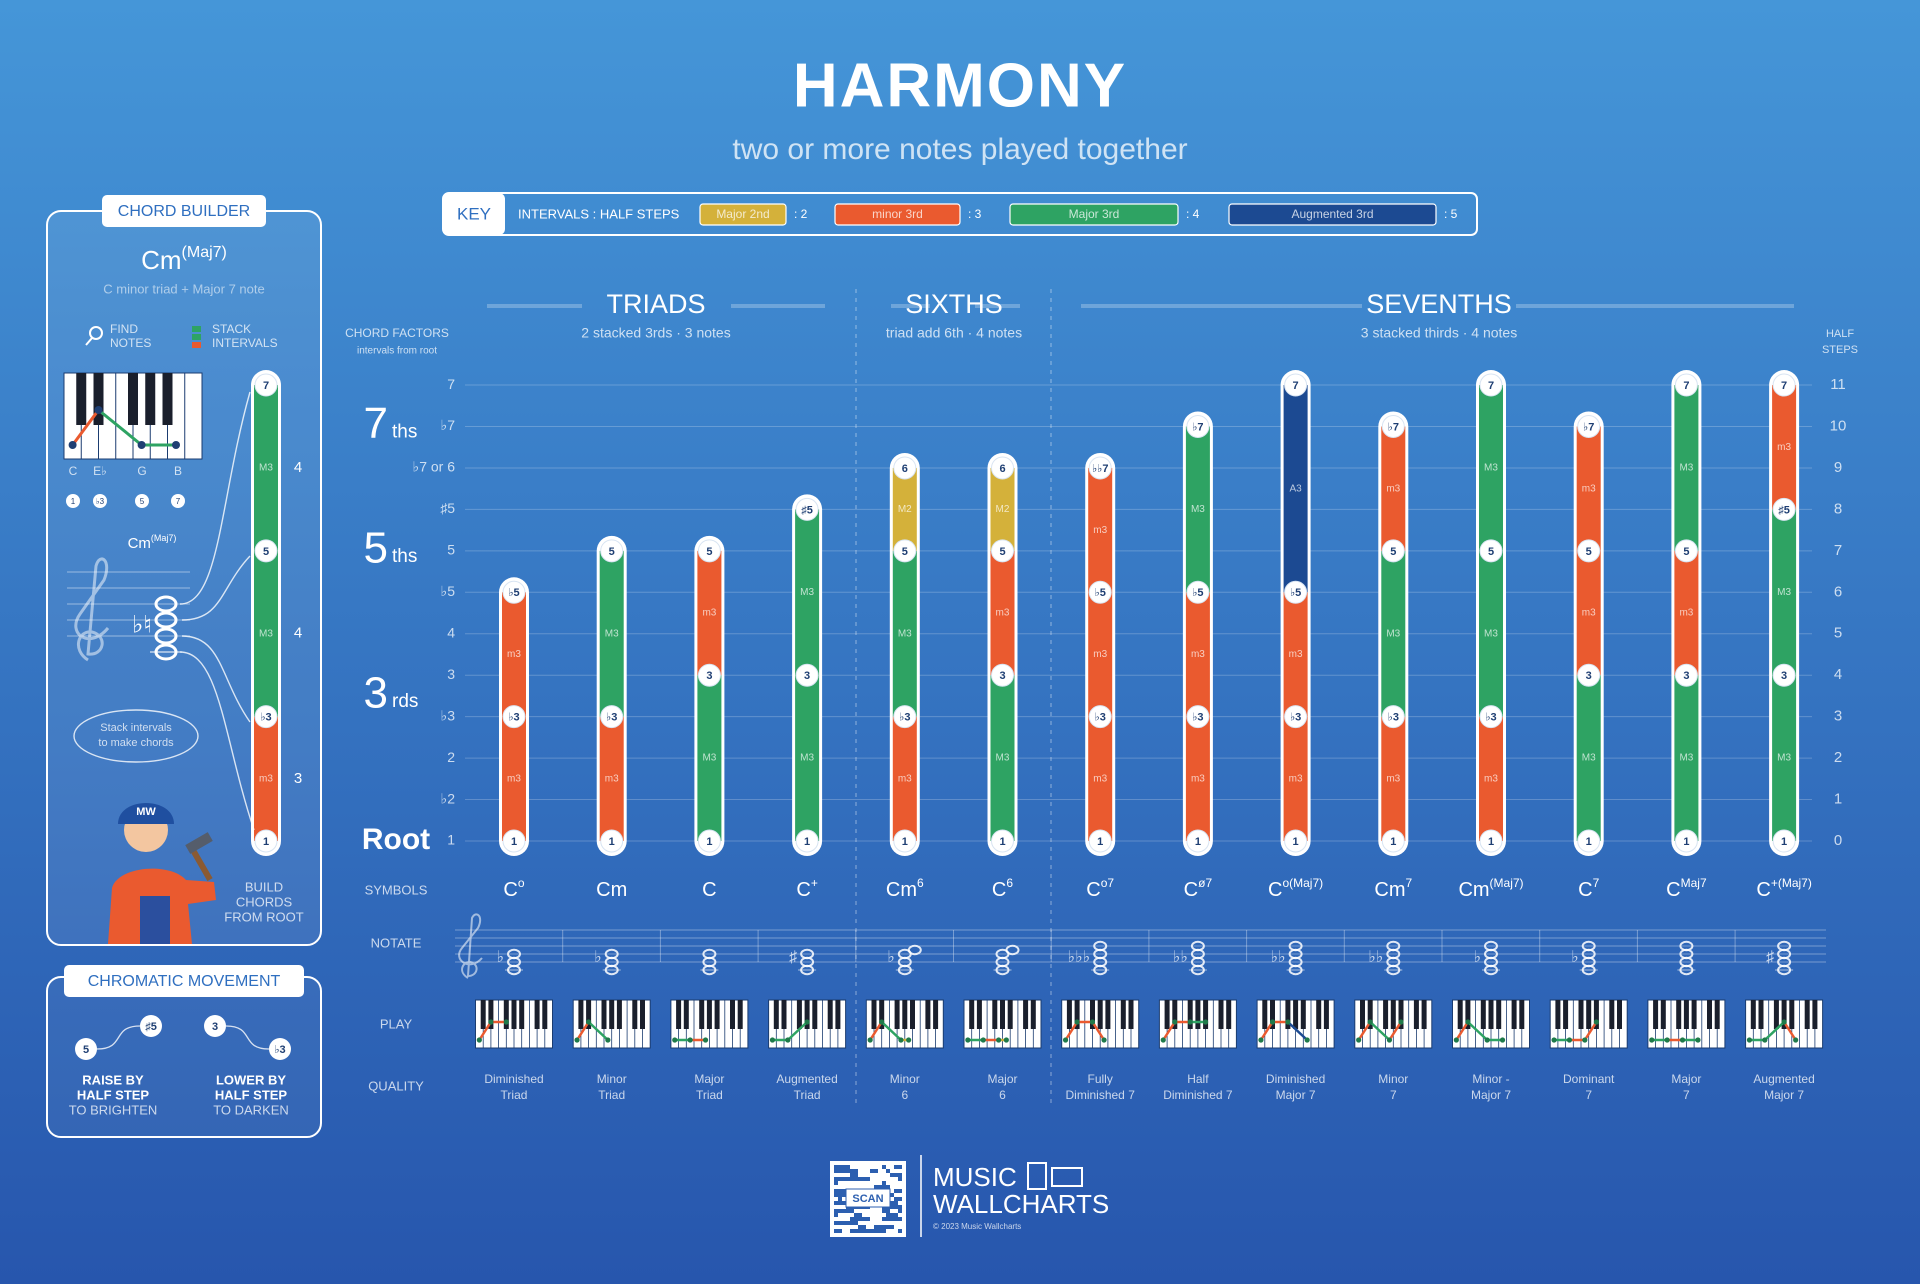 This screenshot has height=1284, width=1920. Describe the element at coordinates (146, 813) in the screenshot. I see `mascot-helmet` at that location.